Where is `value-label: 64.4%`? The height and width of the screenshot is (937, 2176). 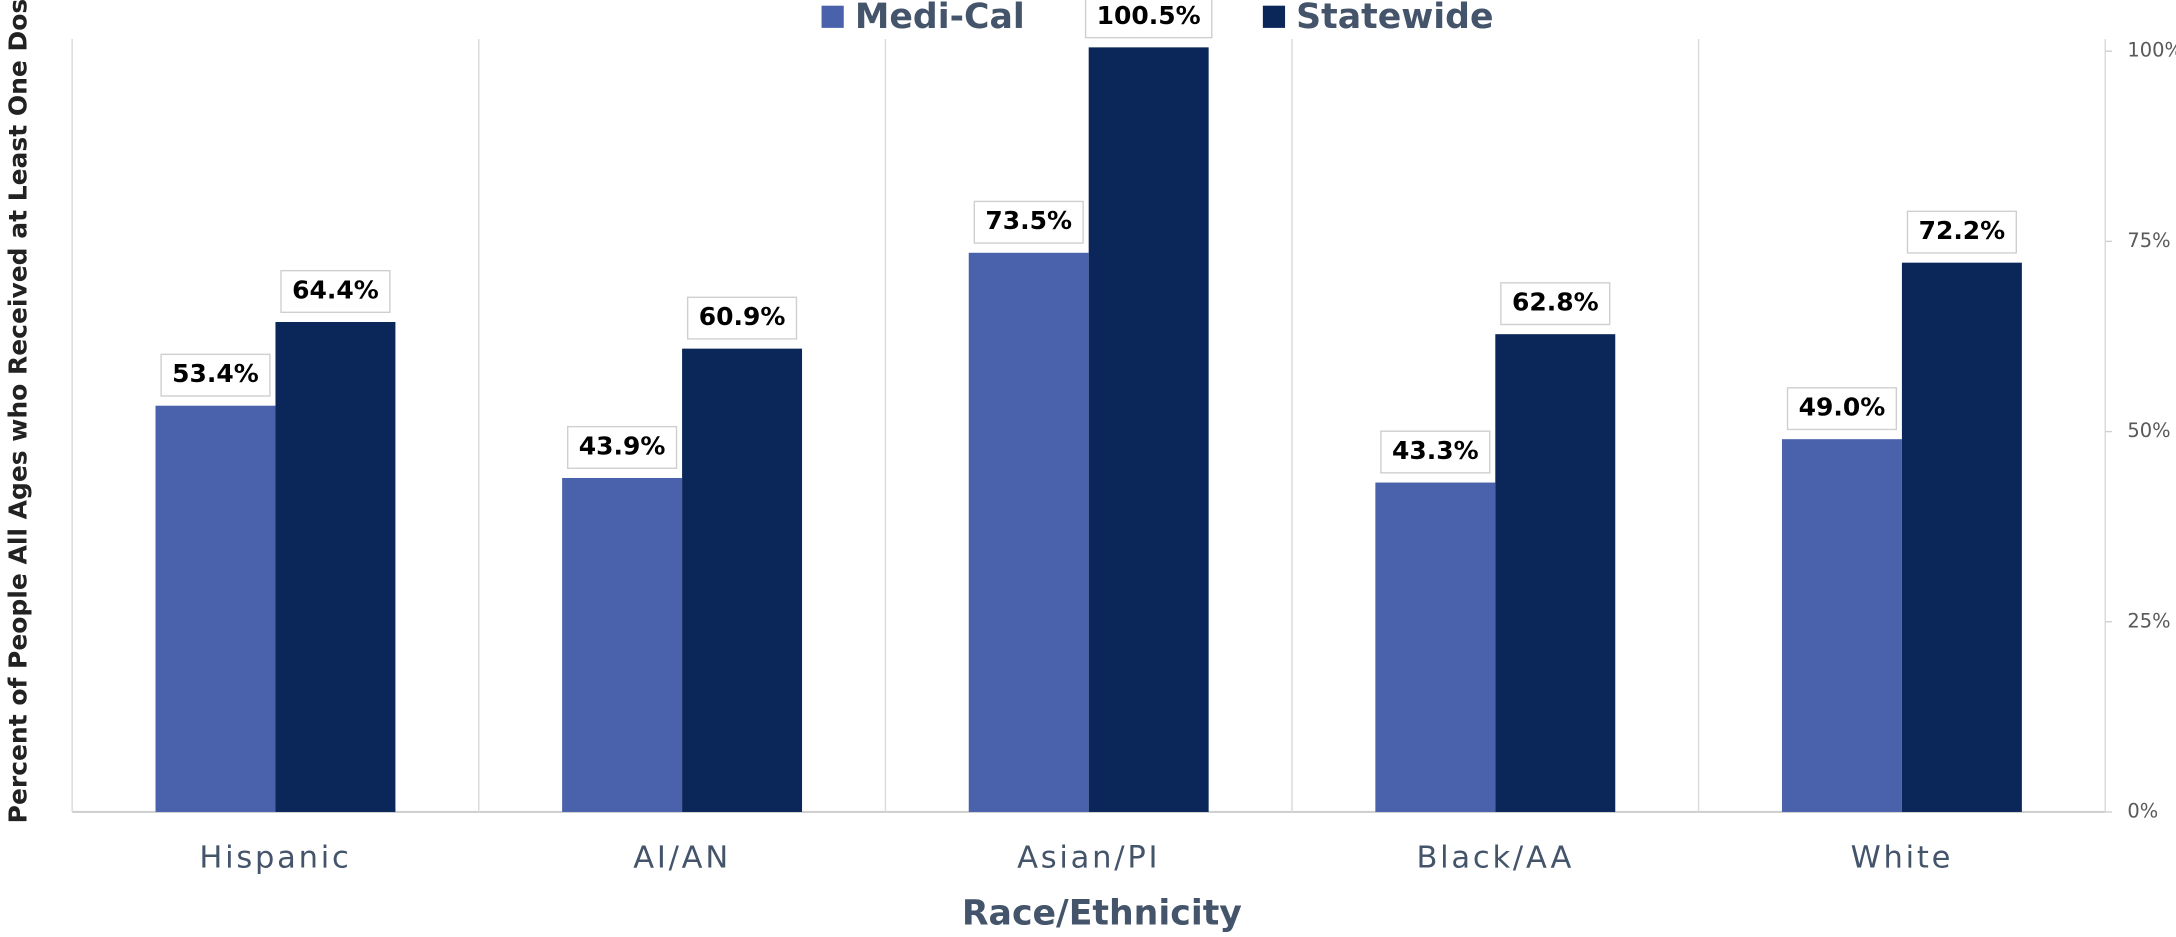
value-label: 64.4% is located at coordinates (335, 289).